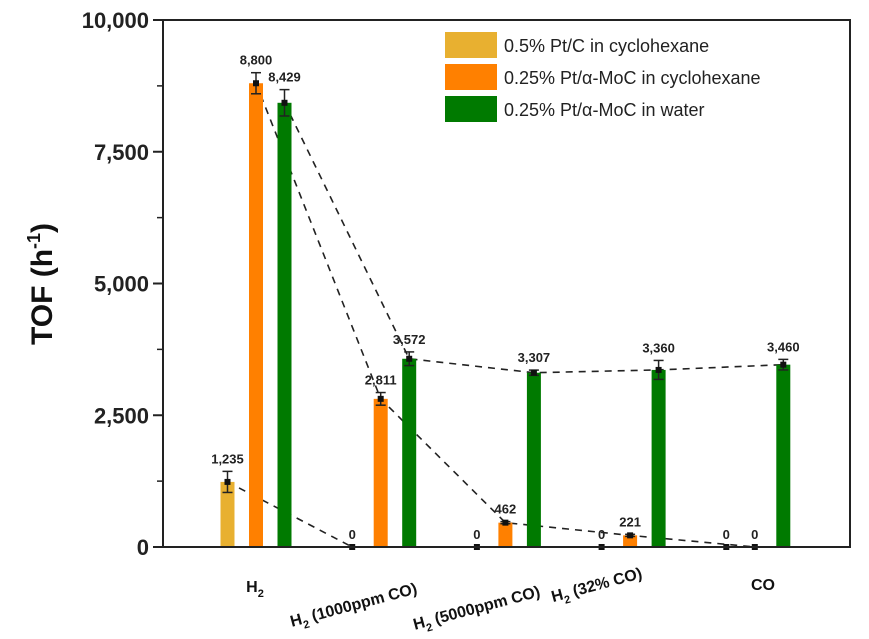  Describe the element at coordinates (605, 583) in the screenshot. I see `x-label-rest: (32% CO)` at that location.